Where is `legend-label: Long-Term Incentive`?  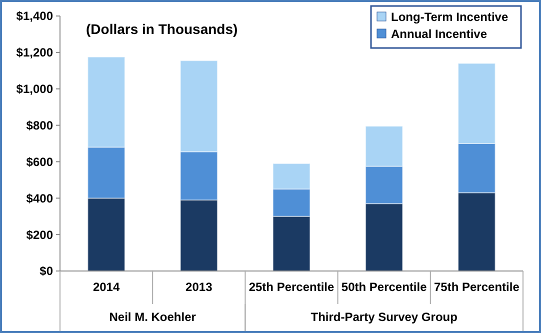 legend-label: Long-Term Incentive is located at coordinates (449, 17).